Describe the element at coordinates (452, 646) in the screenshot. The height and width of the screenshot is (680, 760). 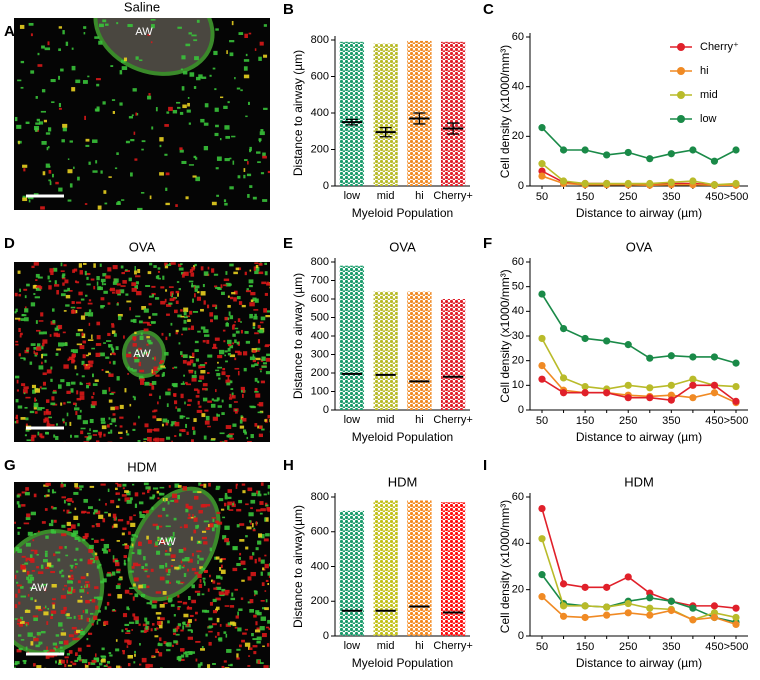
I see `x-tick-label: Cherry+` at that location.